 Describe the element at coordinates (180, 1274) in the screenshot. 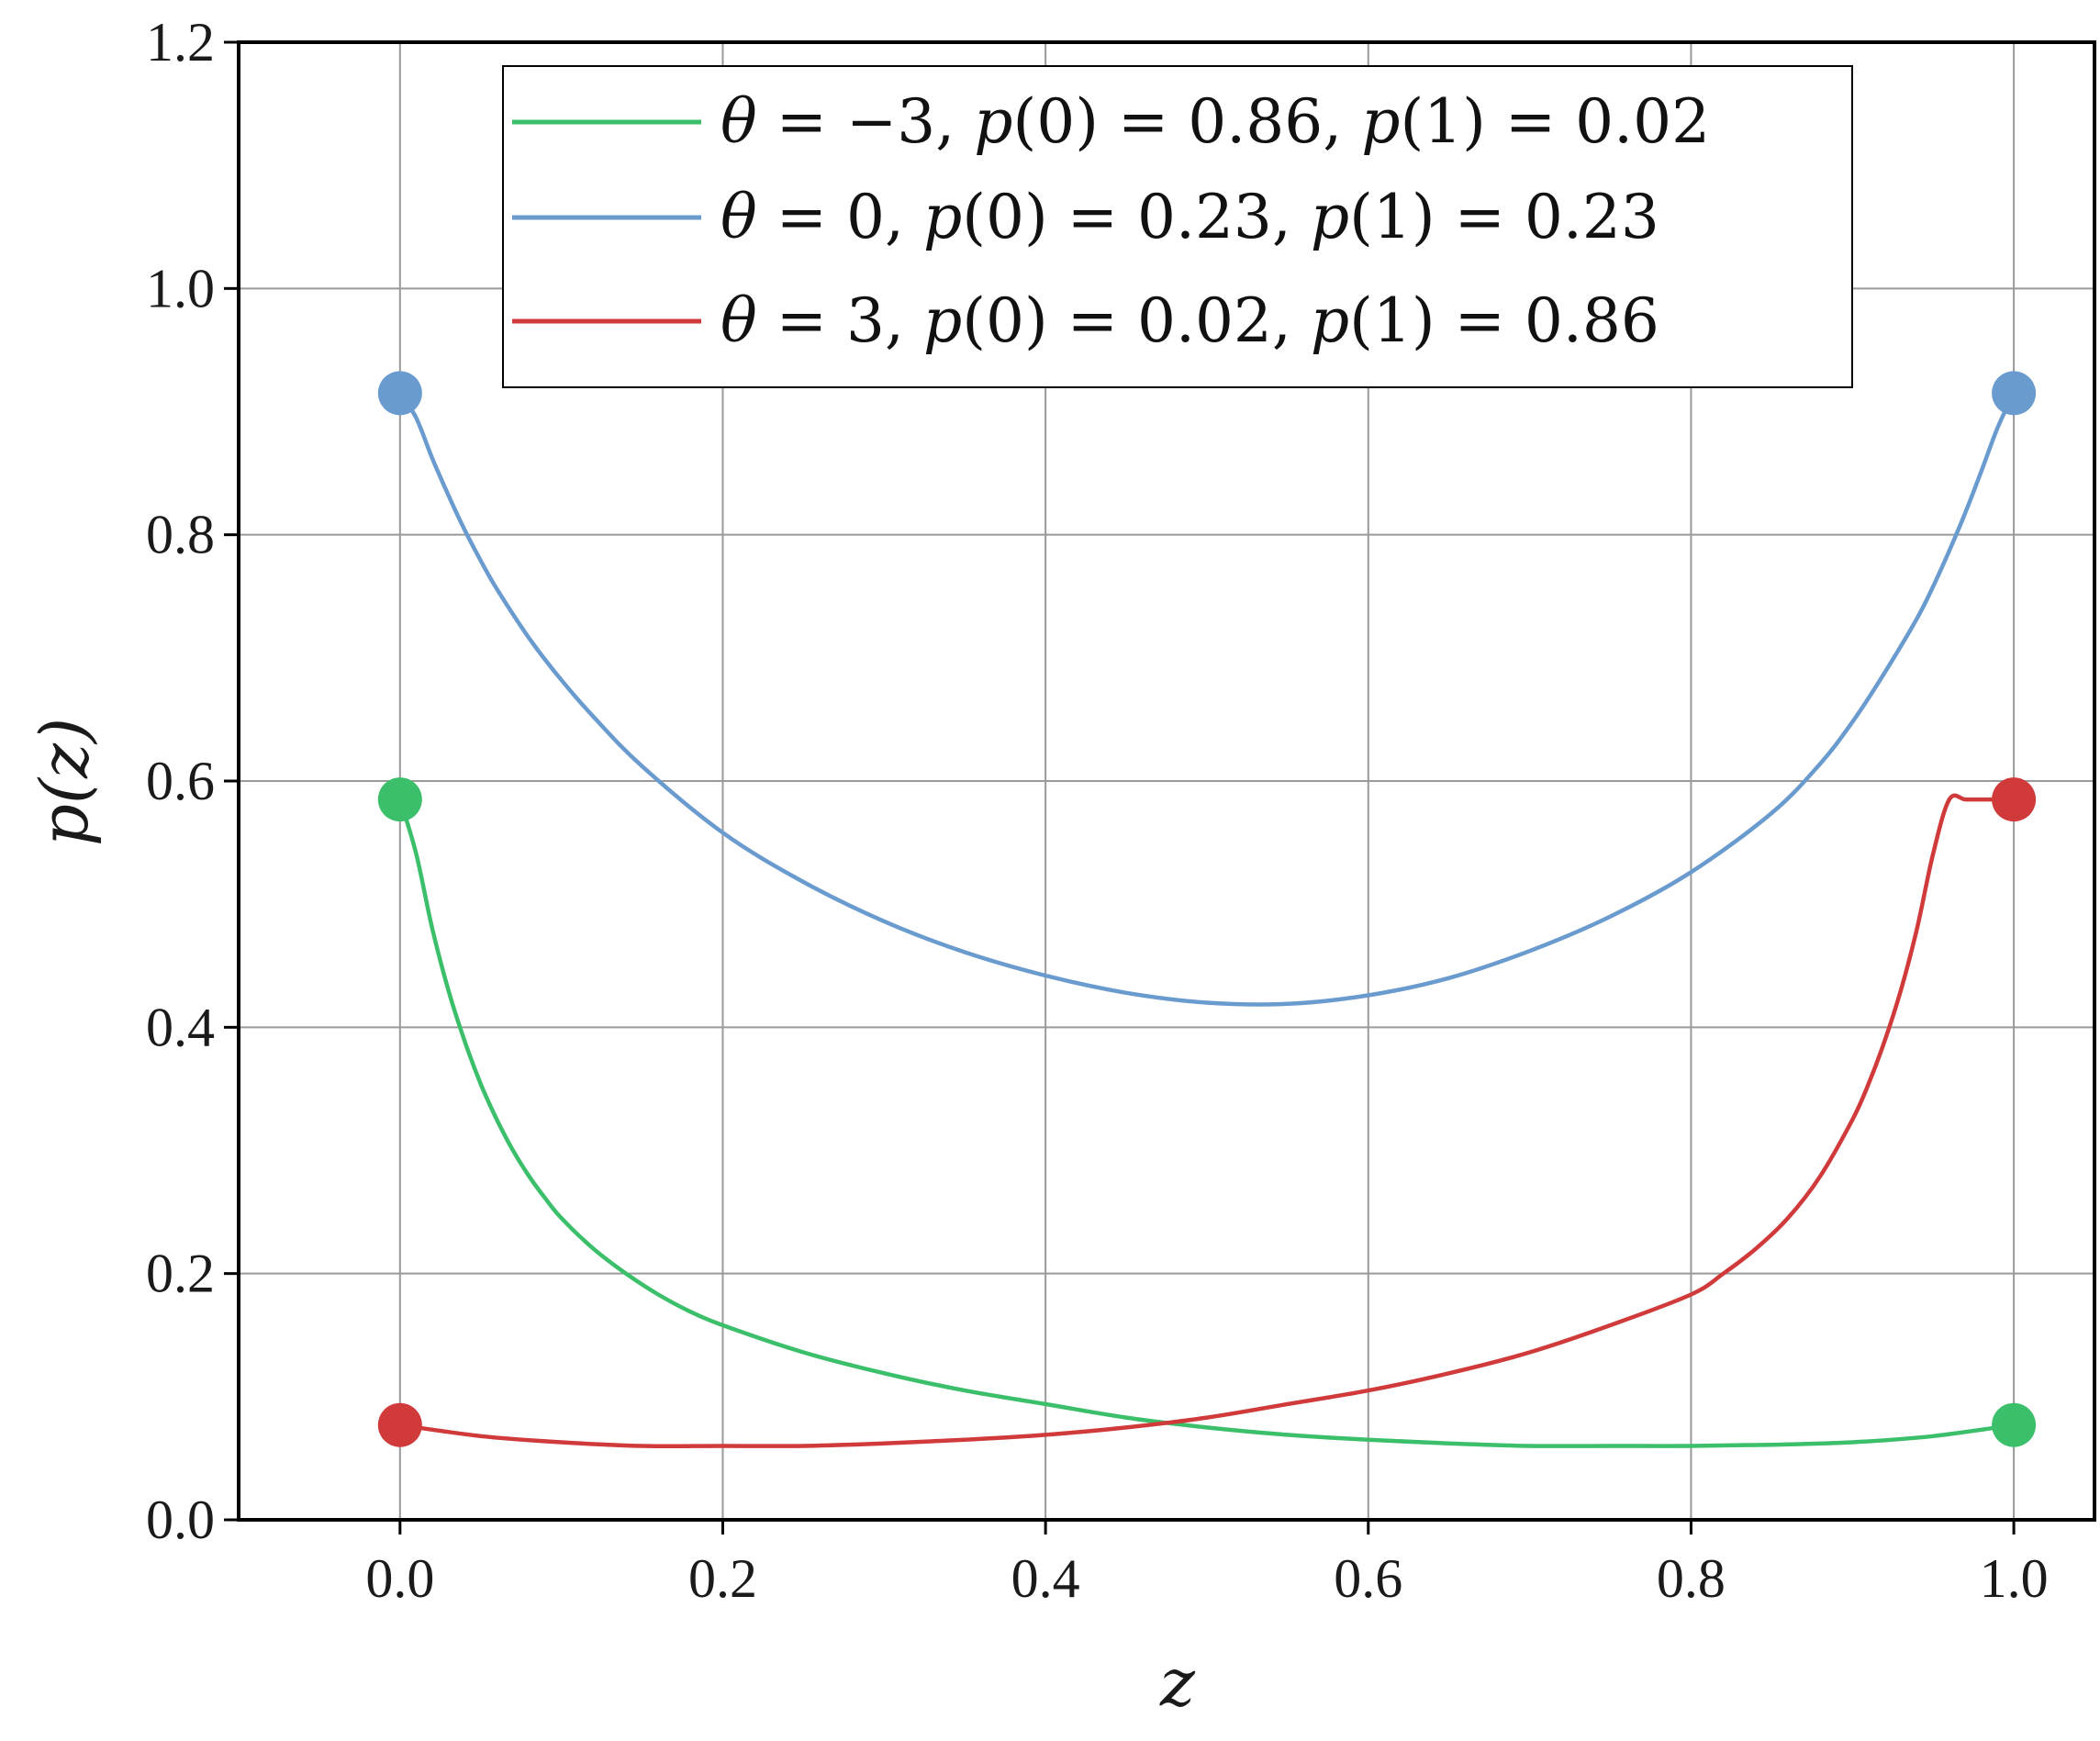

I see `y-tick-label: 0.2` at that location.